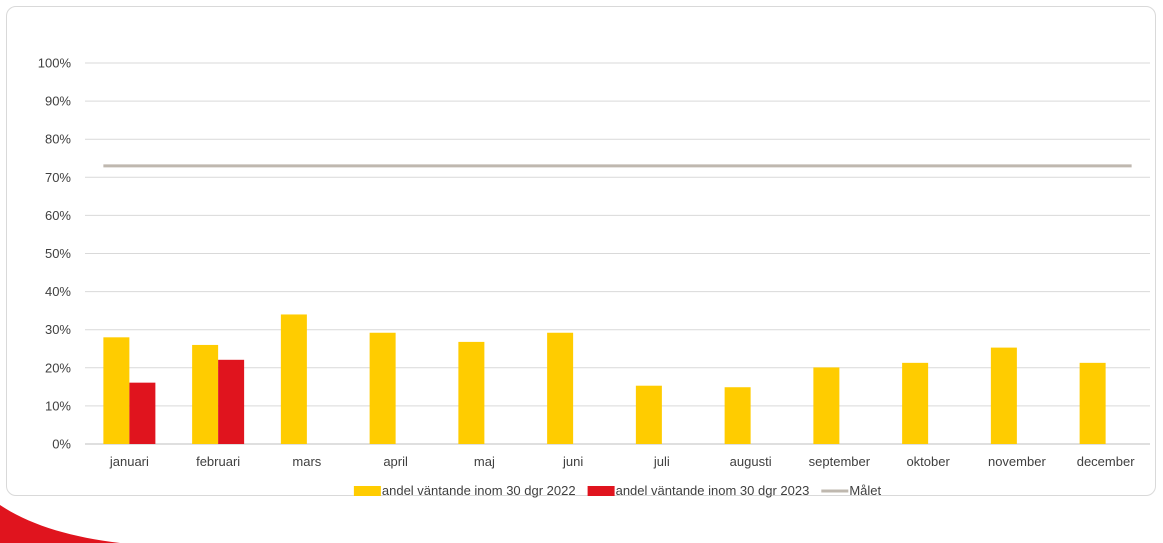 This screenshot has width=1163, height=543. I want to click on bar-augusti-s1, so click(737, 415).